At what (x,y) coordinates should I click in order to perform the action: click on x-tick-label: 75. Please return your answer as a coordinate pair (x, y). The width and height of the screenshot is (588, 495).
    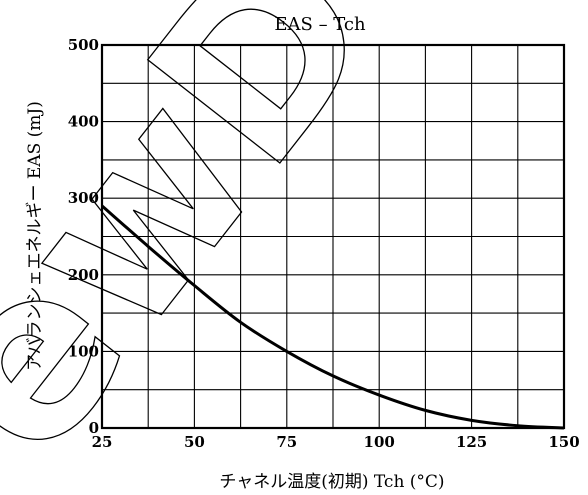
    Looking at the image, I should click on (286, 442).